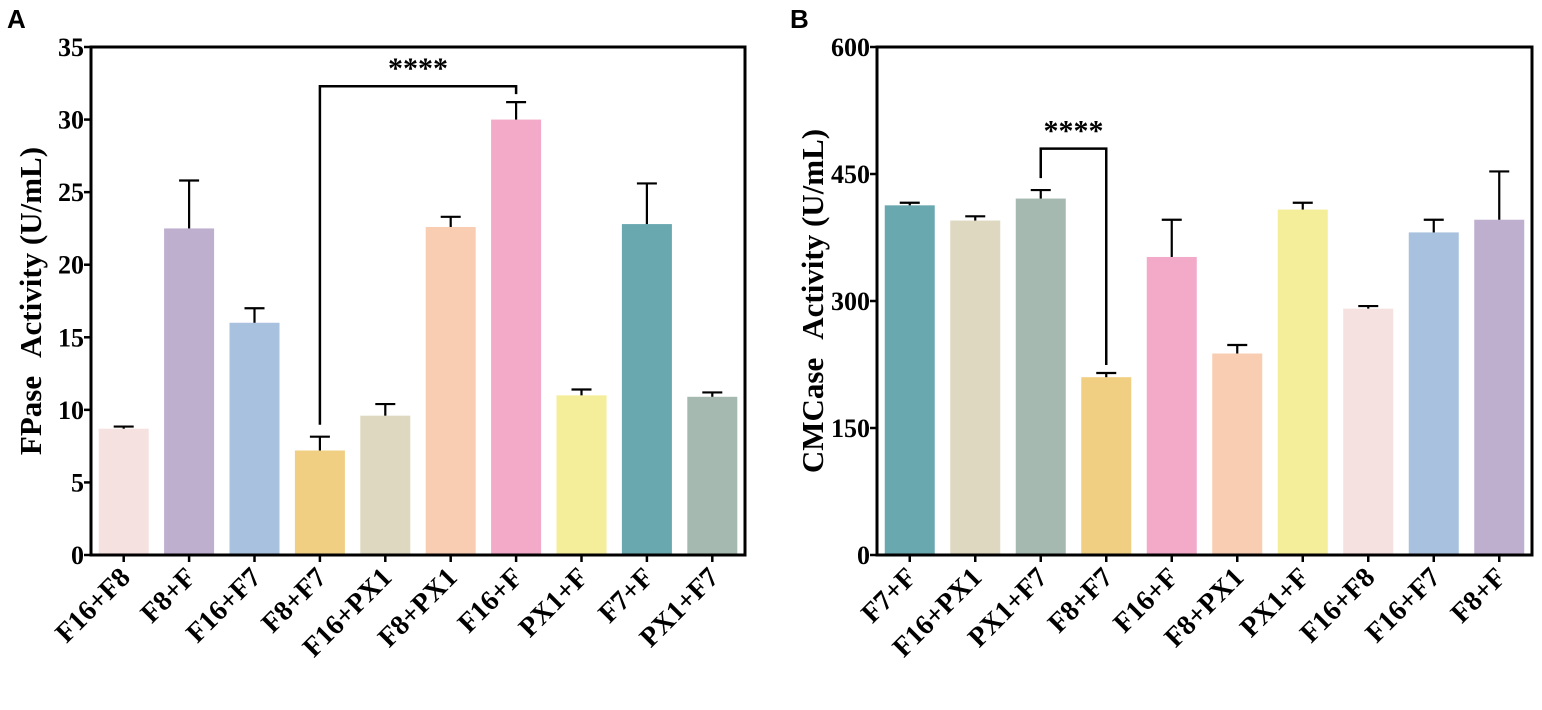 The width and height of the screenshot is (1542, 710). What do you see at coordinates (850, 301) in the screenshot?
I see `y-tick-label: 300` at bounding box center [850, 301].